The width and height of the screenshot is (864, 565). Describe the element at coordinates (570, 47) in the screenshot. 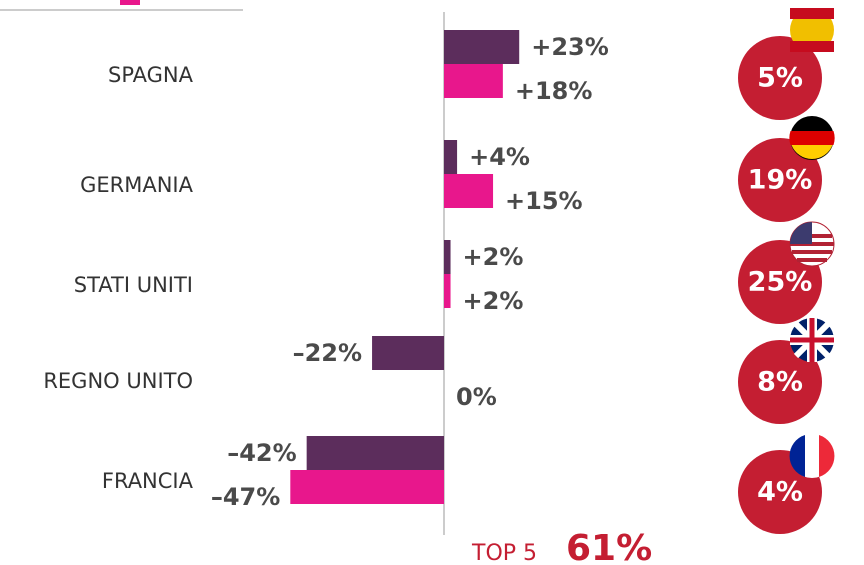

I see `value-label: +23%` at that location.